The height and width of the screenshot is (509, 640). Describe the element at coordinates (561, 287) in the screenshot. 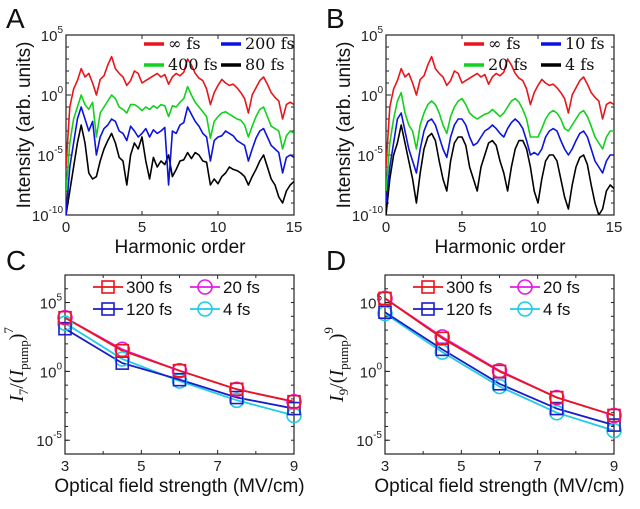

I see `legend-label: 20 fs` at that location.